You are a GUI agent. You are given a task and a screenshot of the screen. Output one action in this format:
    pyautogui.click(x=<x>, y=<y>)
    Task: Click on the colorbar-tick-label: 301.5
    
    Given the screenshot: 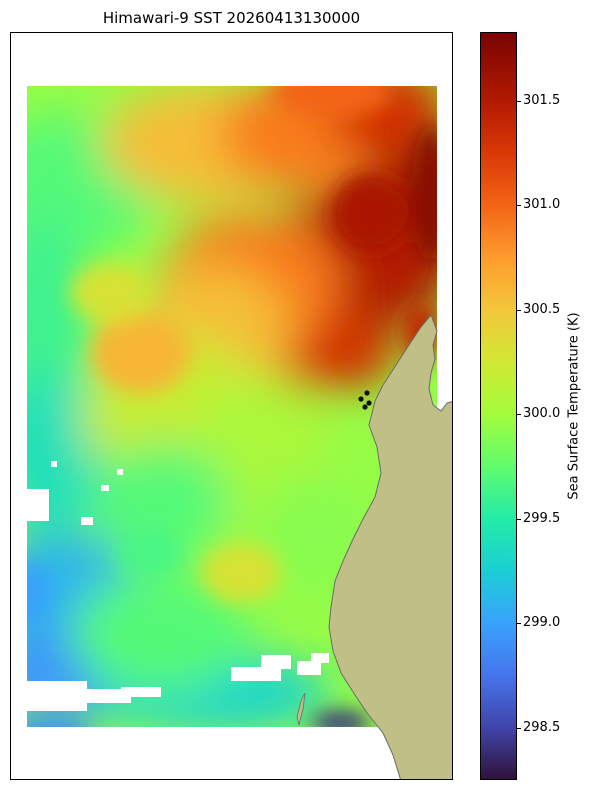 What is the action you would take?
    pyautogui.click(x=542, y=100)
    